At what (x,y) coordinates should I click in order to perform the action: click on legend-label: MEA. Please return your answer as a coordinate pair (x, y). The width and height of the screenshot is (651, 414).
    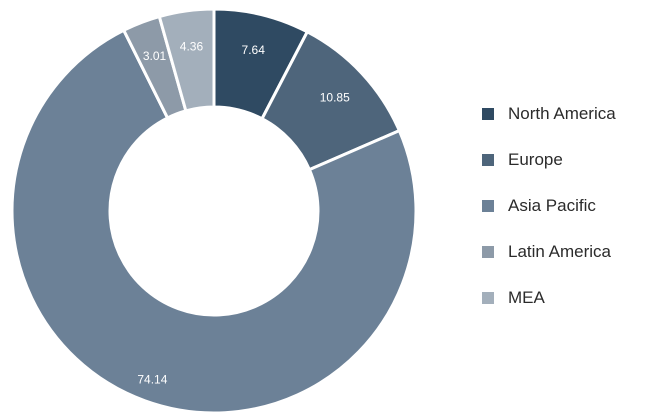
    Looking at the image, I should click on (526, 298).